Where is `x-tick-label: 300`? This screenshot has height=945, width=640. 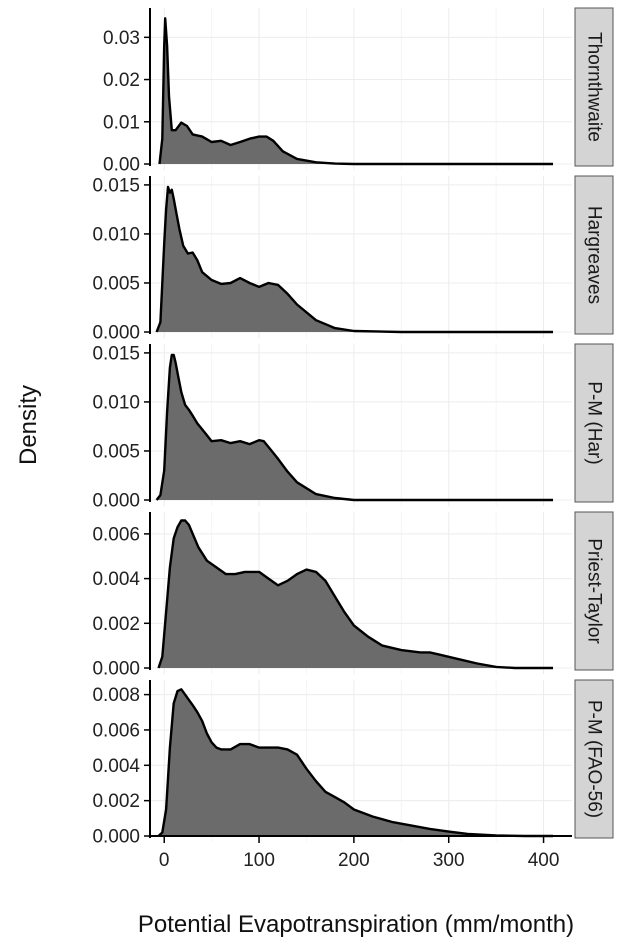 x-tick-label: 300 is located at coordinates (449, 860).